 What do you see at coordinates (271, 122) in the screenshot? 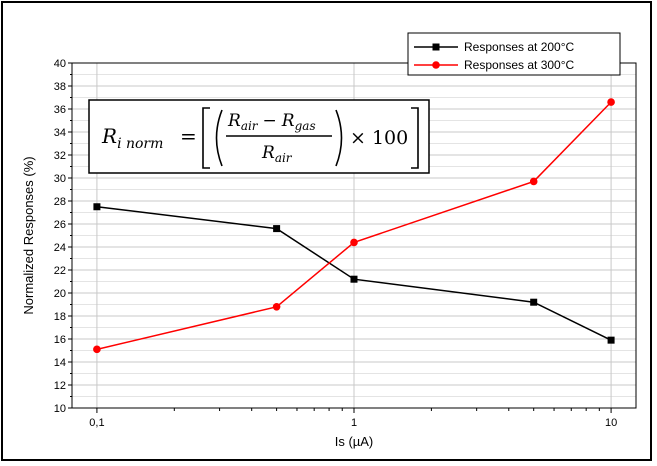
I see `formula-numerator: Rair − Rgas` at bounding box center [271, 122].